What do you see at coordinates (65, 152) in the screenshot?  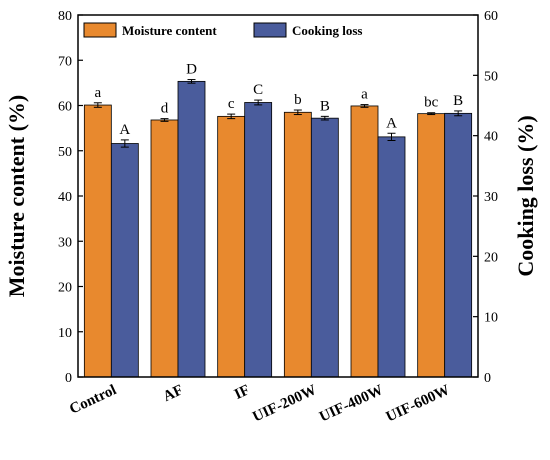 I see `left-tick-label-50: 50` at bounding box center [65, 152].